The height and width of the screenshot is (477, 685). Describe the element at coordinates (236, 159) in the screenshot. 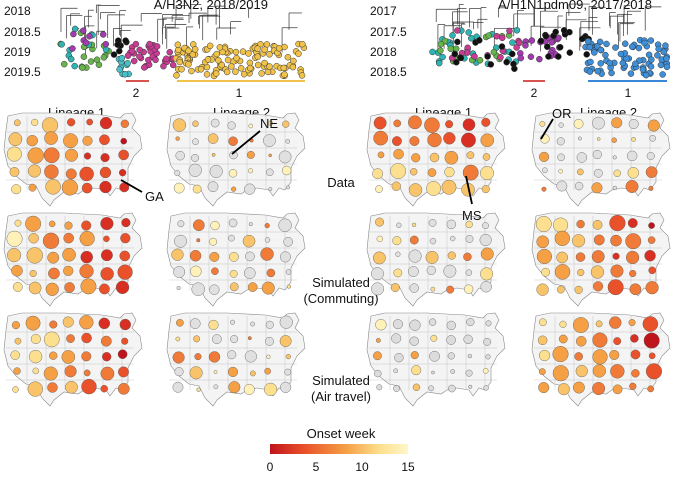

I see `map-panel` at that location.